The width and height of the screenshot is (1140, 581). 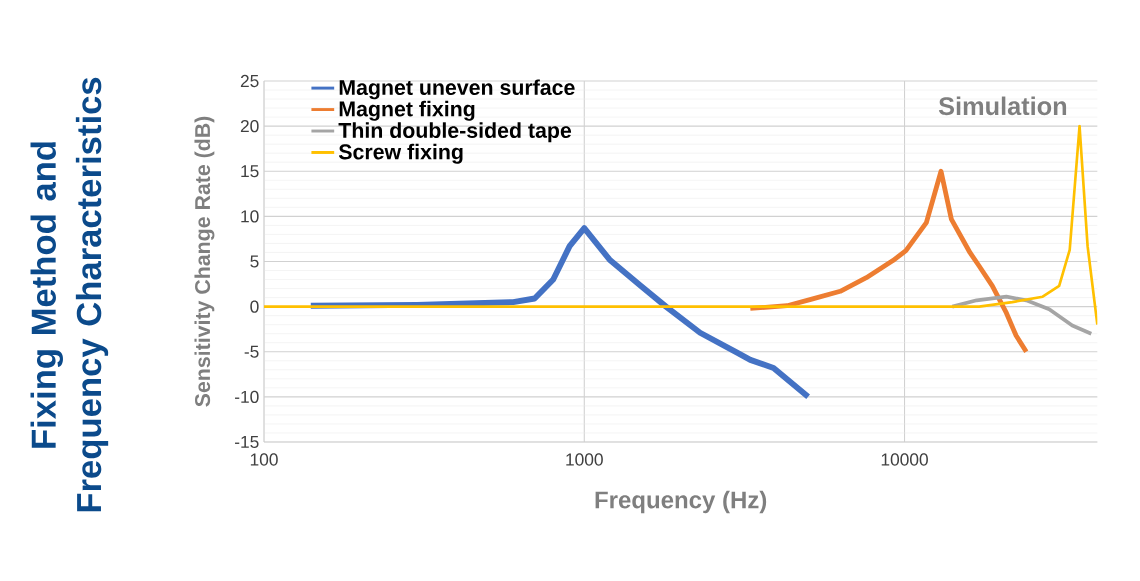 What do you see at coordinates (455, 132) in the screenshot?
I see `legend-label: Thin double-sided tape` at bounding box center [455, 132].